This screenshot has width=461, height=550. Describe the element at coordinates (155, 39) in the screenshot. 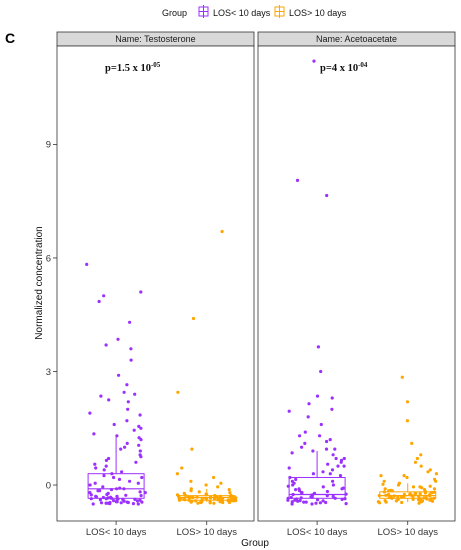

I see `facet-strip-label-testosterone: Name: Testosterone` at that location.